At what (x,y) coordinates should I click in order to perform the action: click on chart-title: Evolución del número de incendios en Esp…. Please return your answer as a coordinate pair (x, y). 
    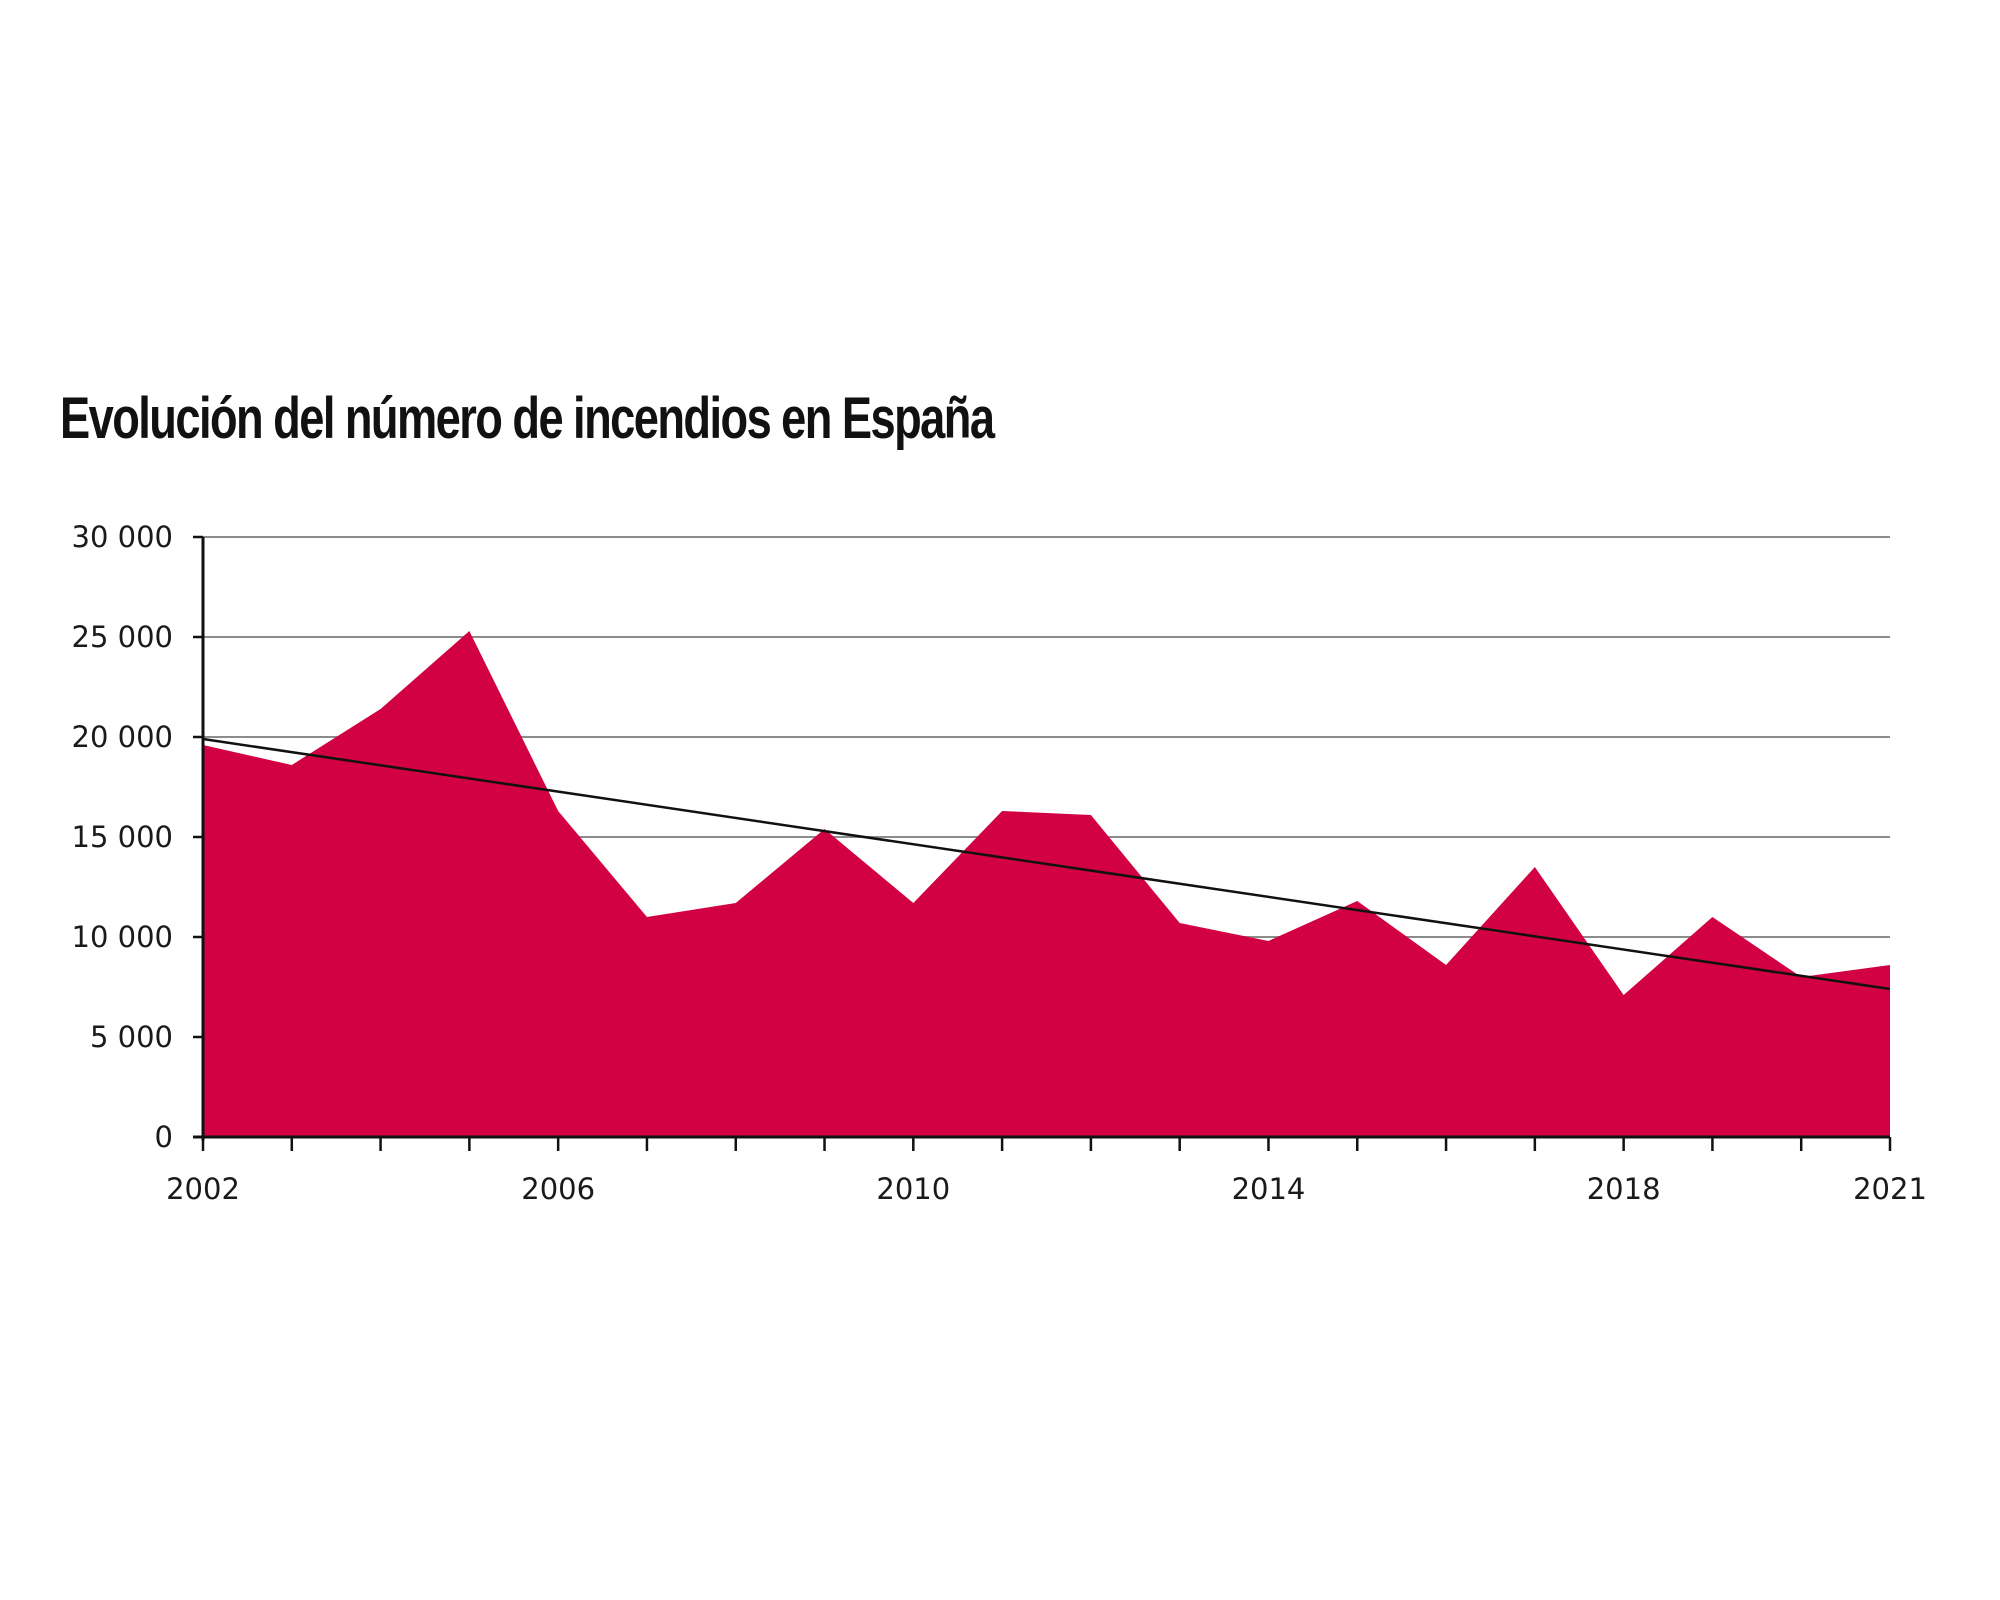
    Looking at the image, I should click on (527, 418).